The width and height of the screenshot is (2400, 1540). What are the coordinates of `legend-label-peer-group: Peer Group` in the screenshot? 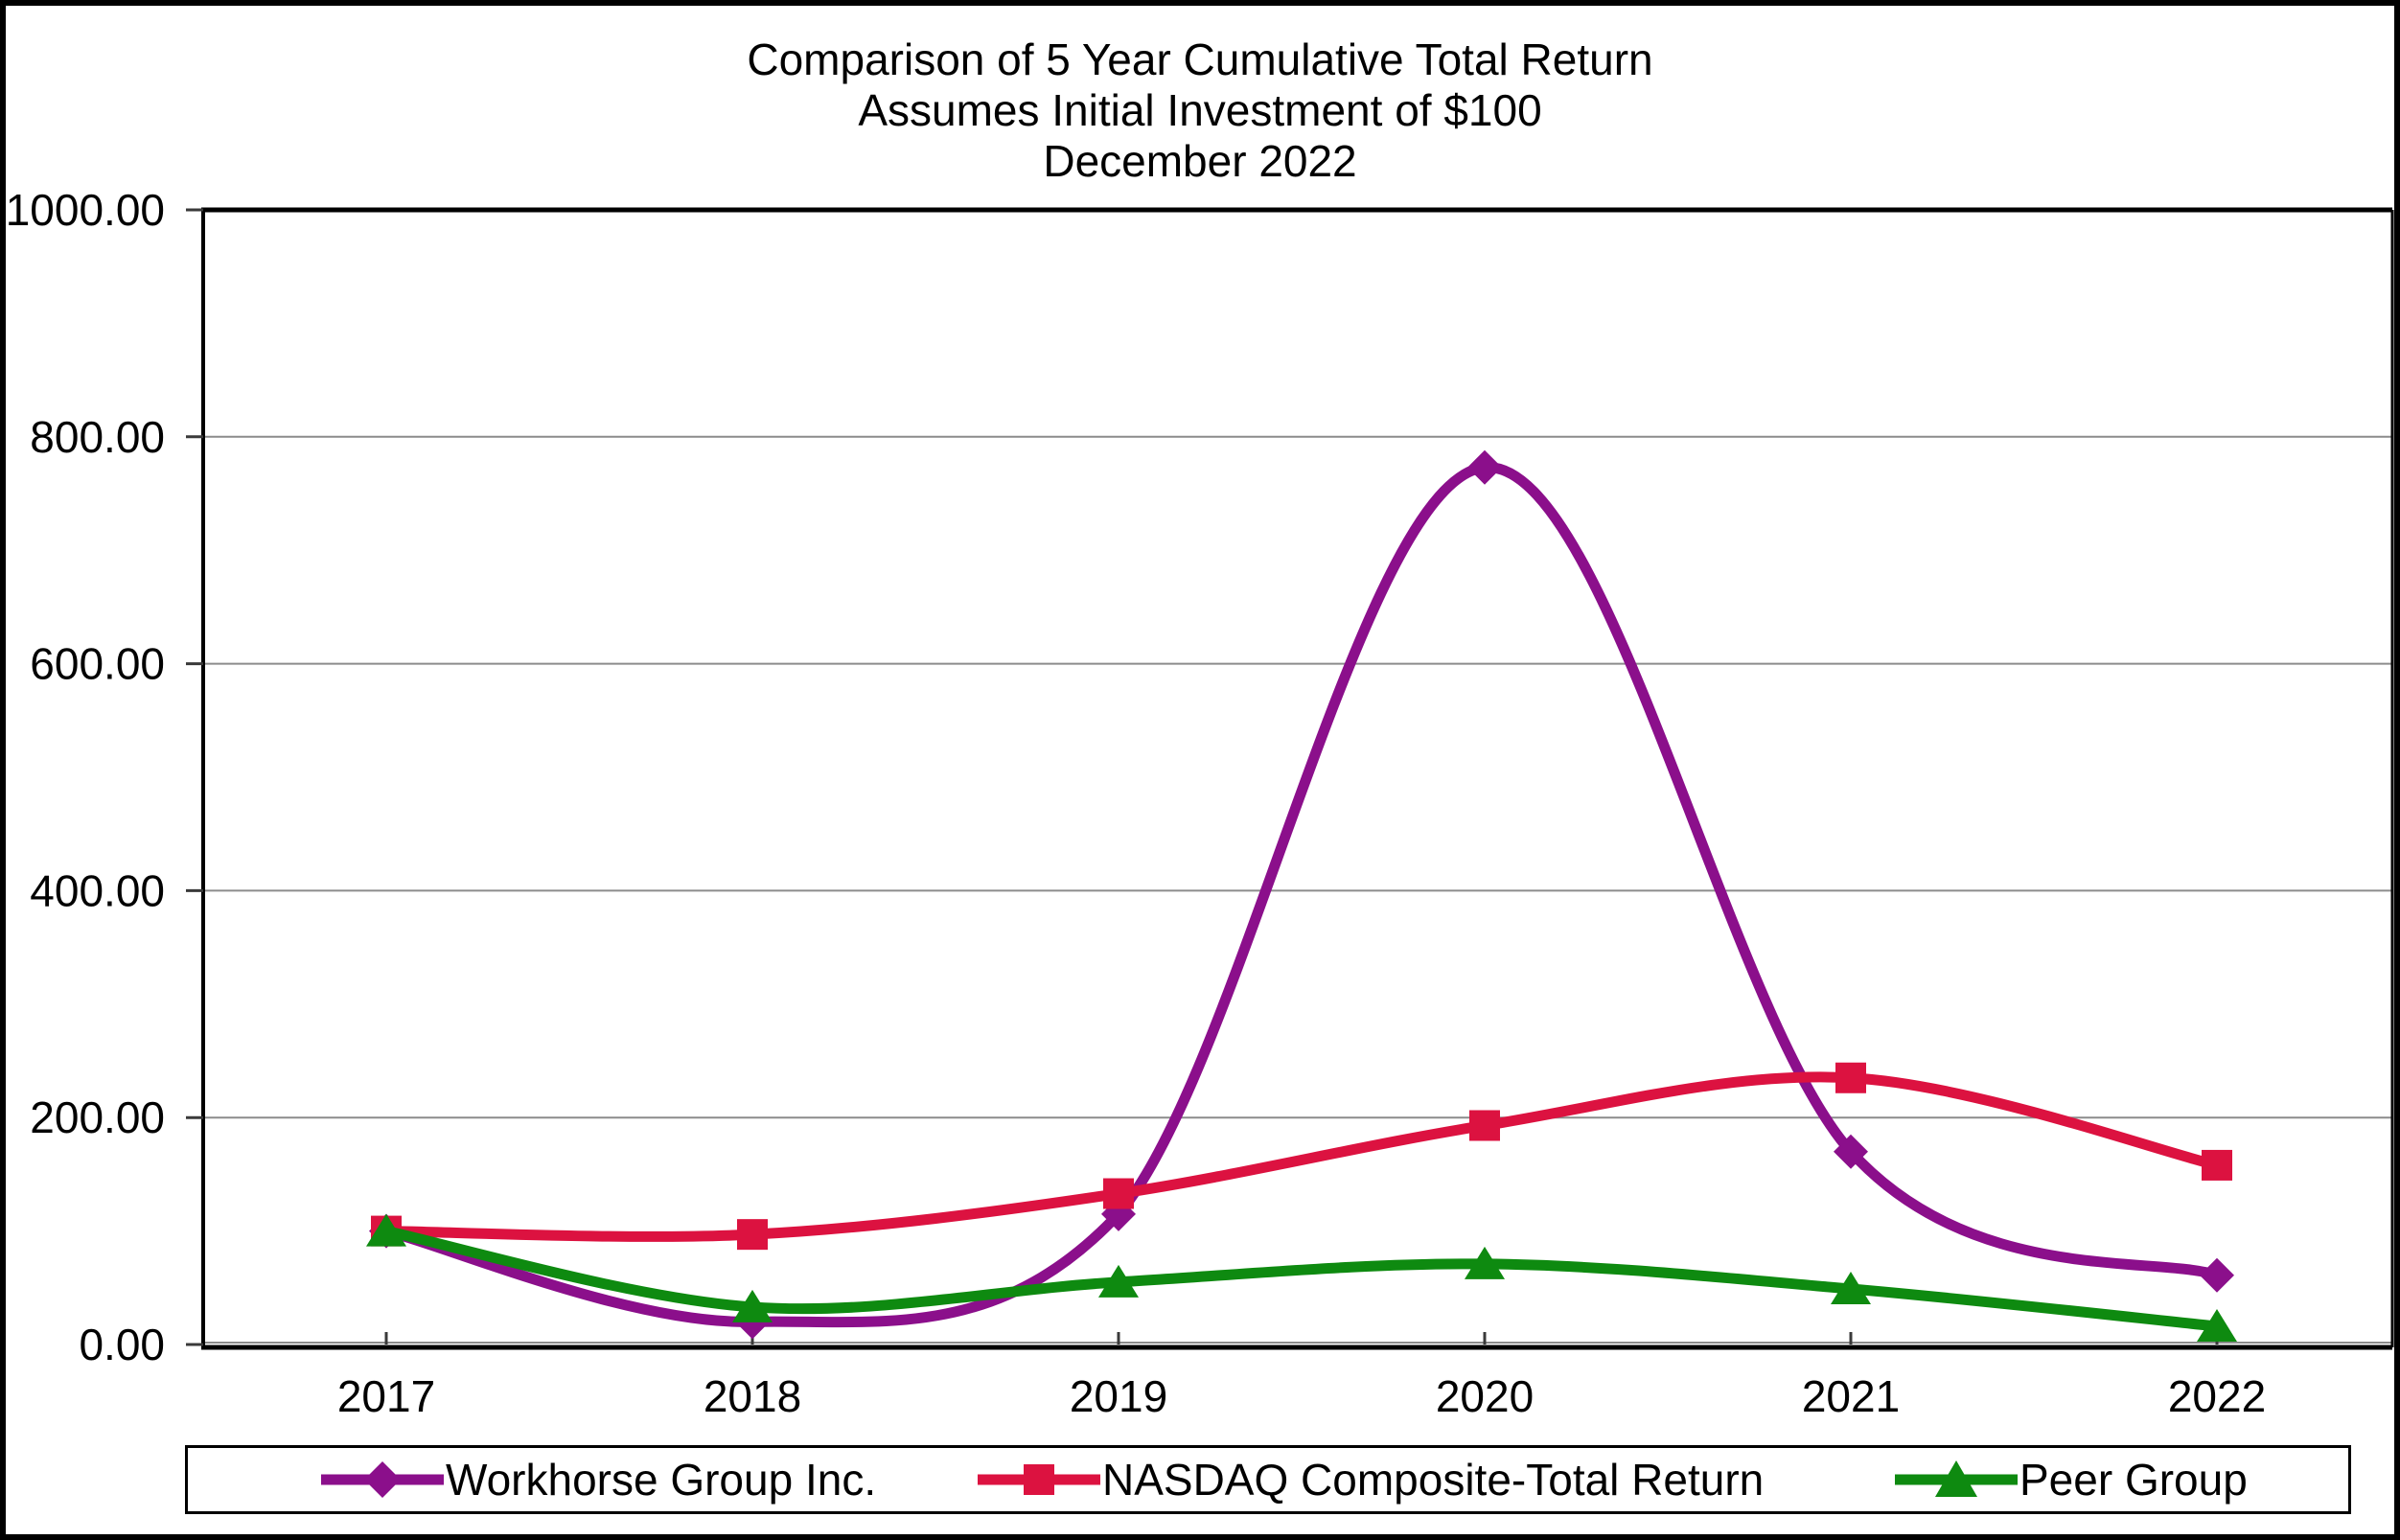 It's located at (2133, 1480).